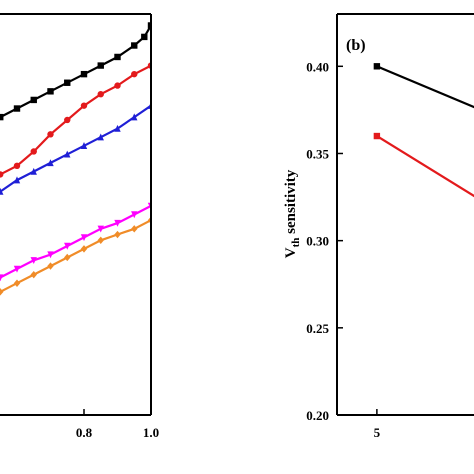 This screenshot has height=474, width=474. Describe the element at coordinates (75, 148) in the screenshot. I see `panel-a-series-3-line` at that location.